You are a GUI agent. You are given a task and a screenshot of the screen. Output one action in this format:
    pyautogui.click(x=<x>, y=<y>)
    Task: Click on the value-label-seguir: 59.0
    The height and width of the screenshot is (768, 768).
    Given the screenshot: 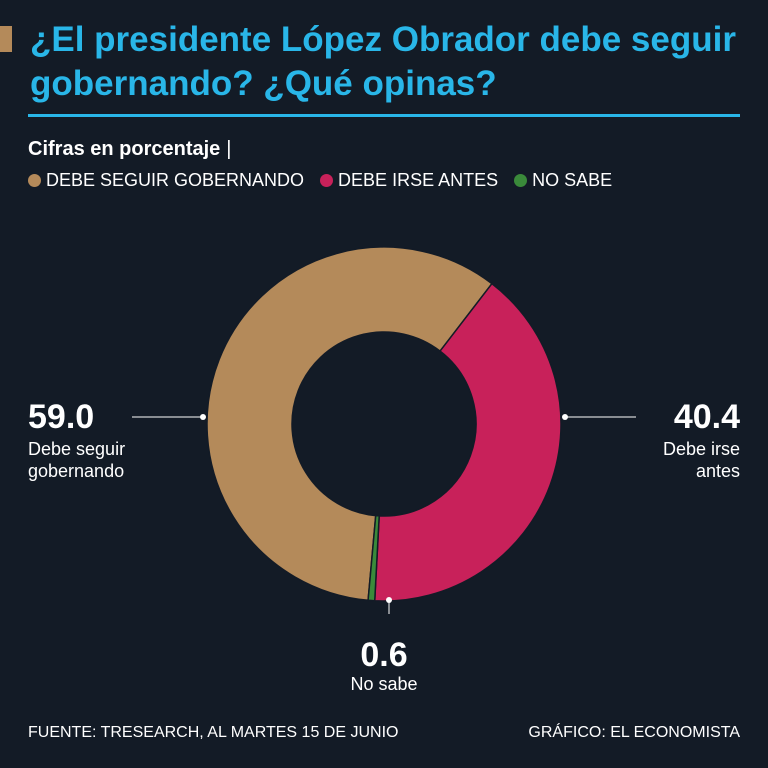 What is the action you would take?
    pyautogui.click(x=61, y=417)
    